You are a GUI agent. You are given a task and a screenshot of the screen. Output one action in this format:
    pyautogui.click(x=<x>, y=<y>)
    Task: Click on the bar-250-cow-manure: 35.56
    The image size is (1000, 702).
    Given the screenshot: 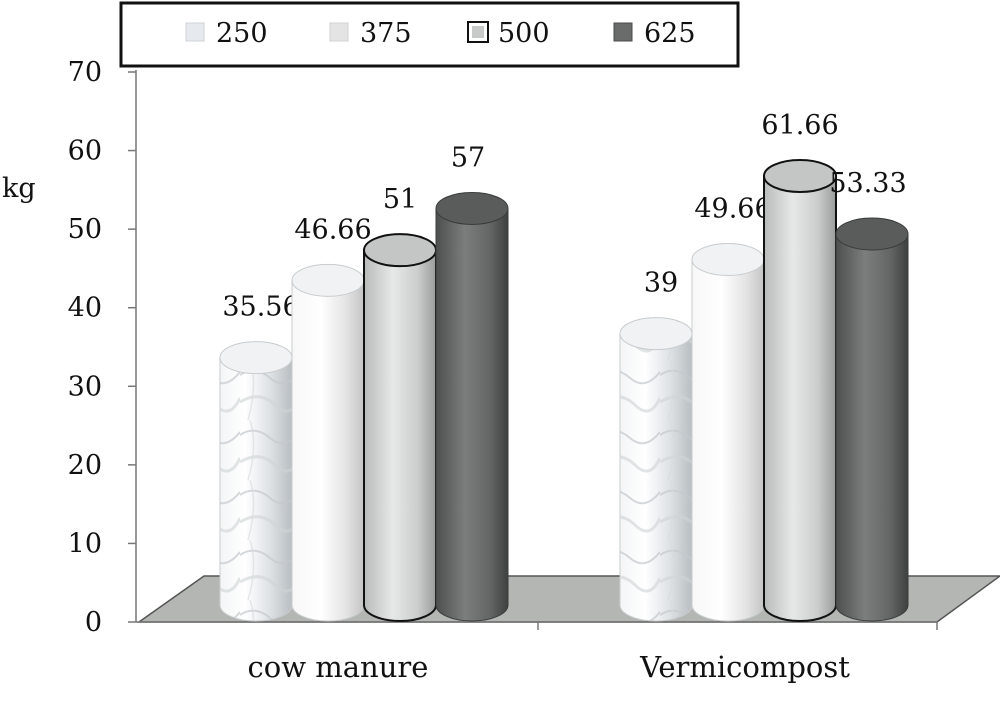 What is the action you would take?
    pyautogui.click(x=259, y=457)
    